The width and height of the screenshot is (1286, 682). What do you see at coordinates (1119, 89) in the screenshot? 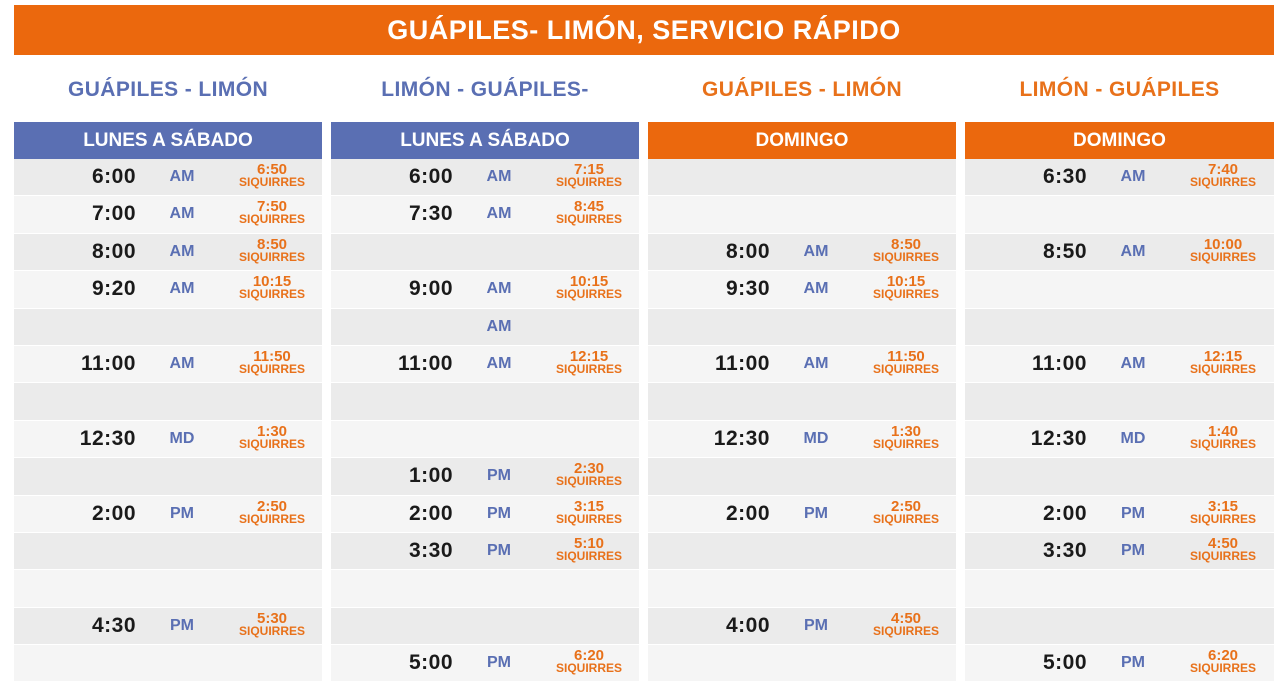
I see `route-title-4: LIMÓN - GUÁPILES` at bounding box center [1119, 89].